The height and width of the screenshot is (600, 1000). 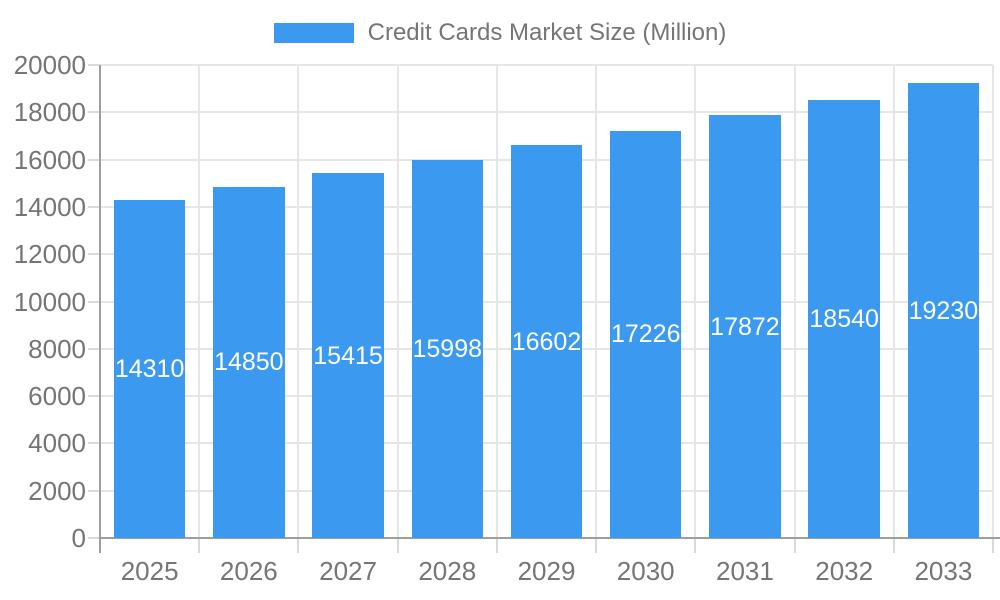 I want to click on legend-item: Credit Cards Market Size (Million), so click(x=500, y=33).